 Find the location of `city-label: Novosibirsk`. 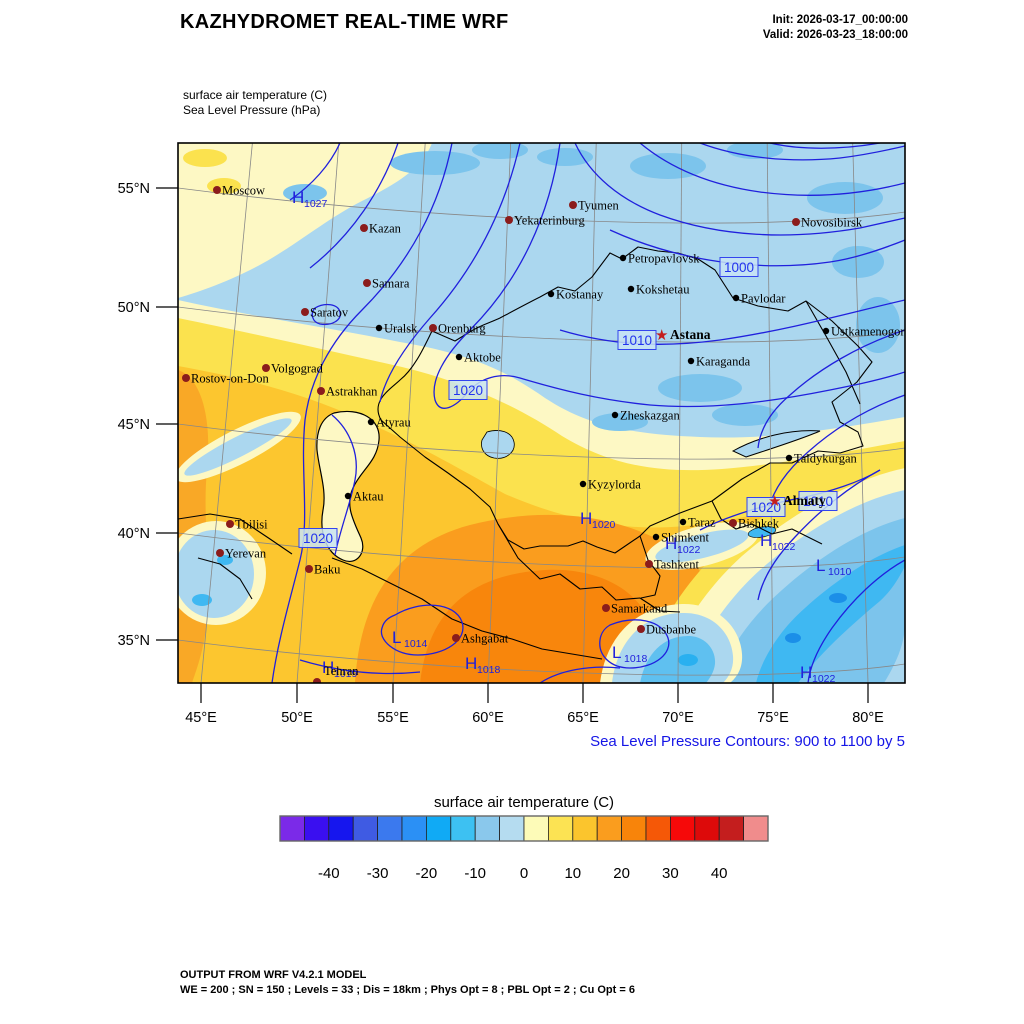

city-label: Novosibirsk is located at coordinates (832, 223).